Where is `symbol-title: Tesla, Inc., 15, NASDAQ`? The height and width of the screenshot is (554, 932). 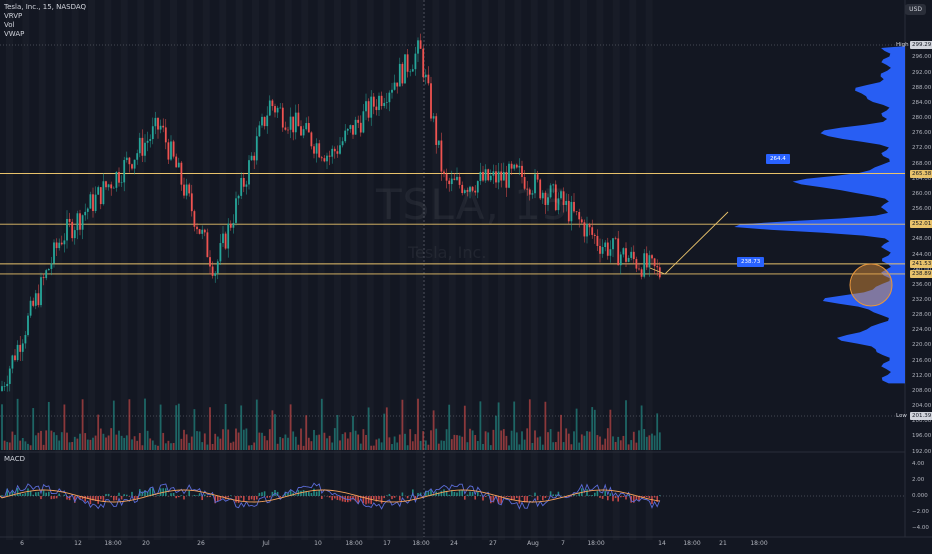
symbol-title: Tesla, Inc., 15, NASDAQ is located at coordinates (45, 7).